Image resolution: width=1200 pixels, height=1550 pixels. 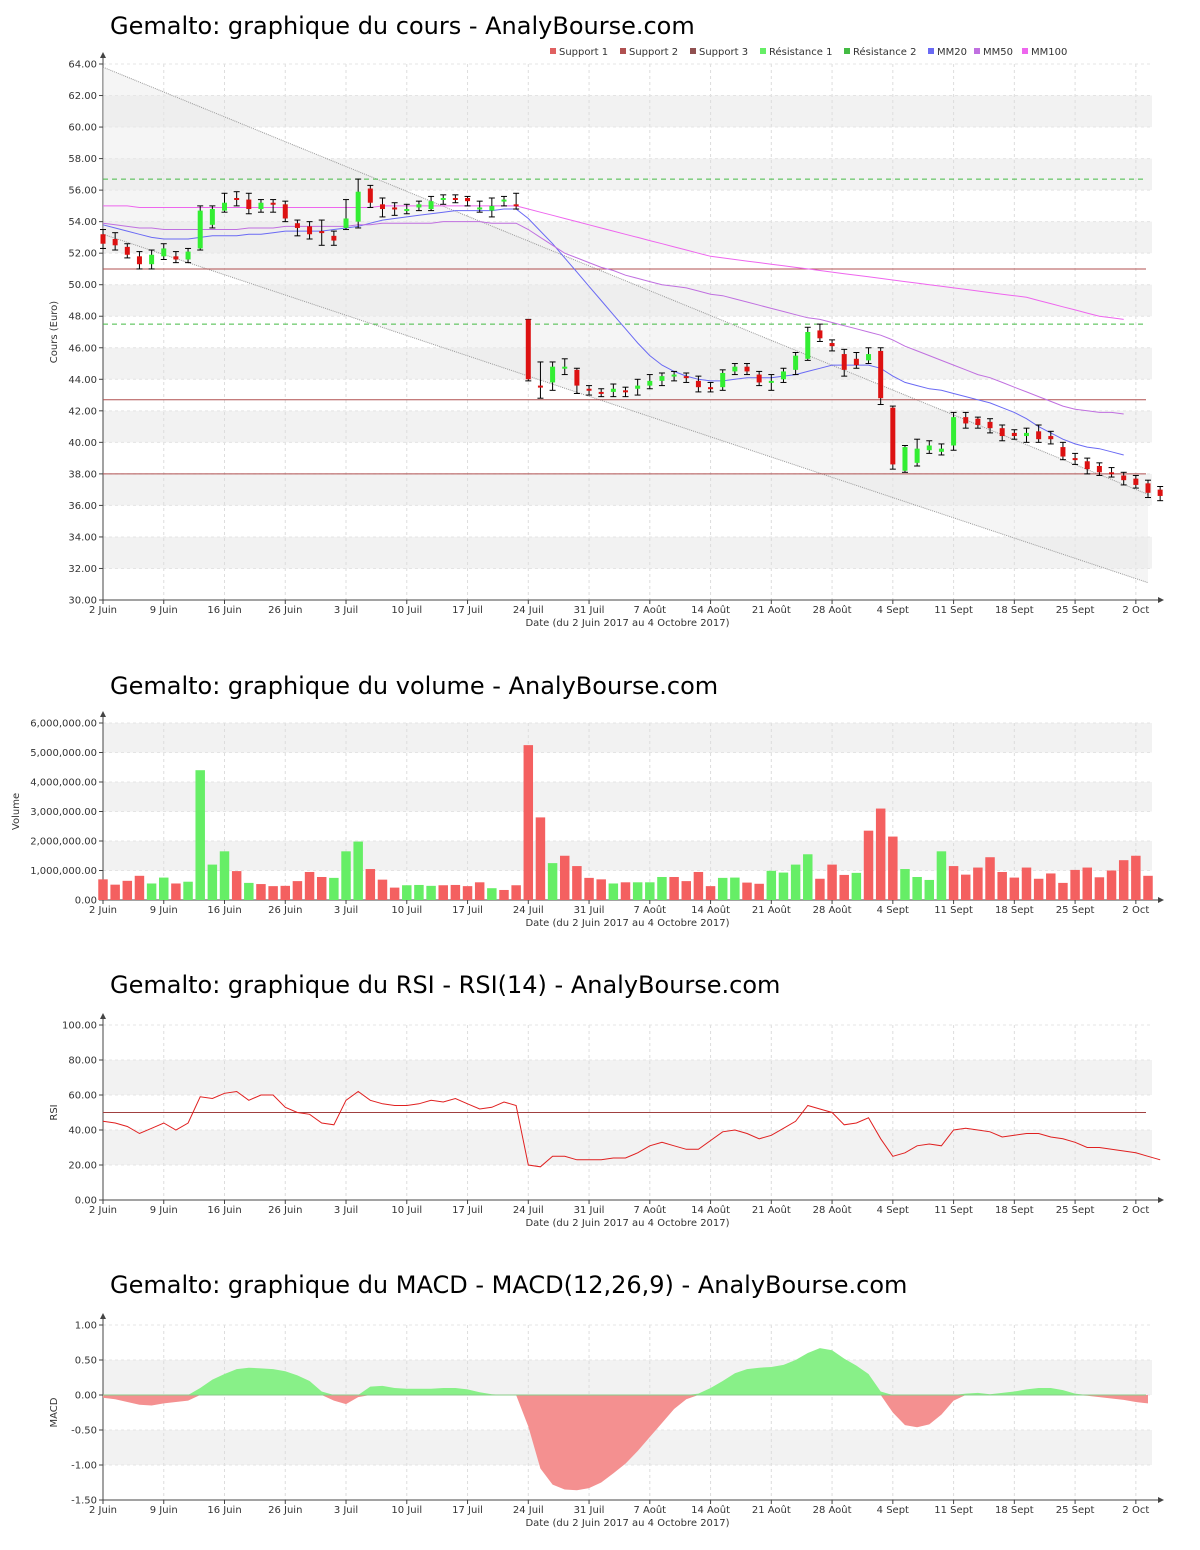 I want to click on y-tick-label: 80.00, so click(x=82, y=1061).